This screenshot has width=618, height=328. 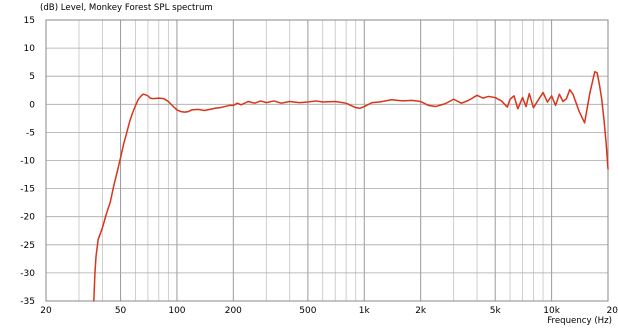 What do you see at coordinates (121, 311) in the screenshot?
I see `x-tick-label: 50` at bounding box center [121, 311].